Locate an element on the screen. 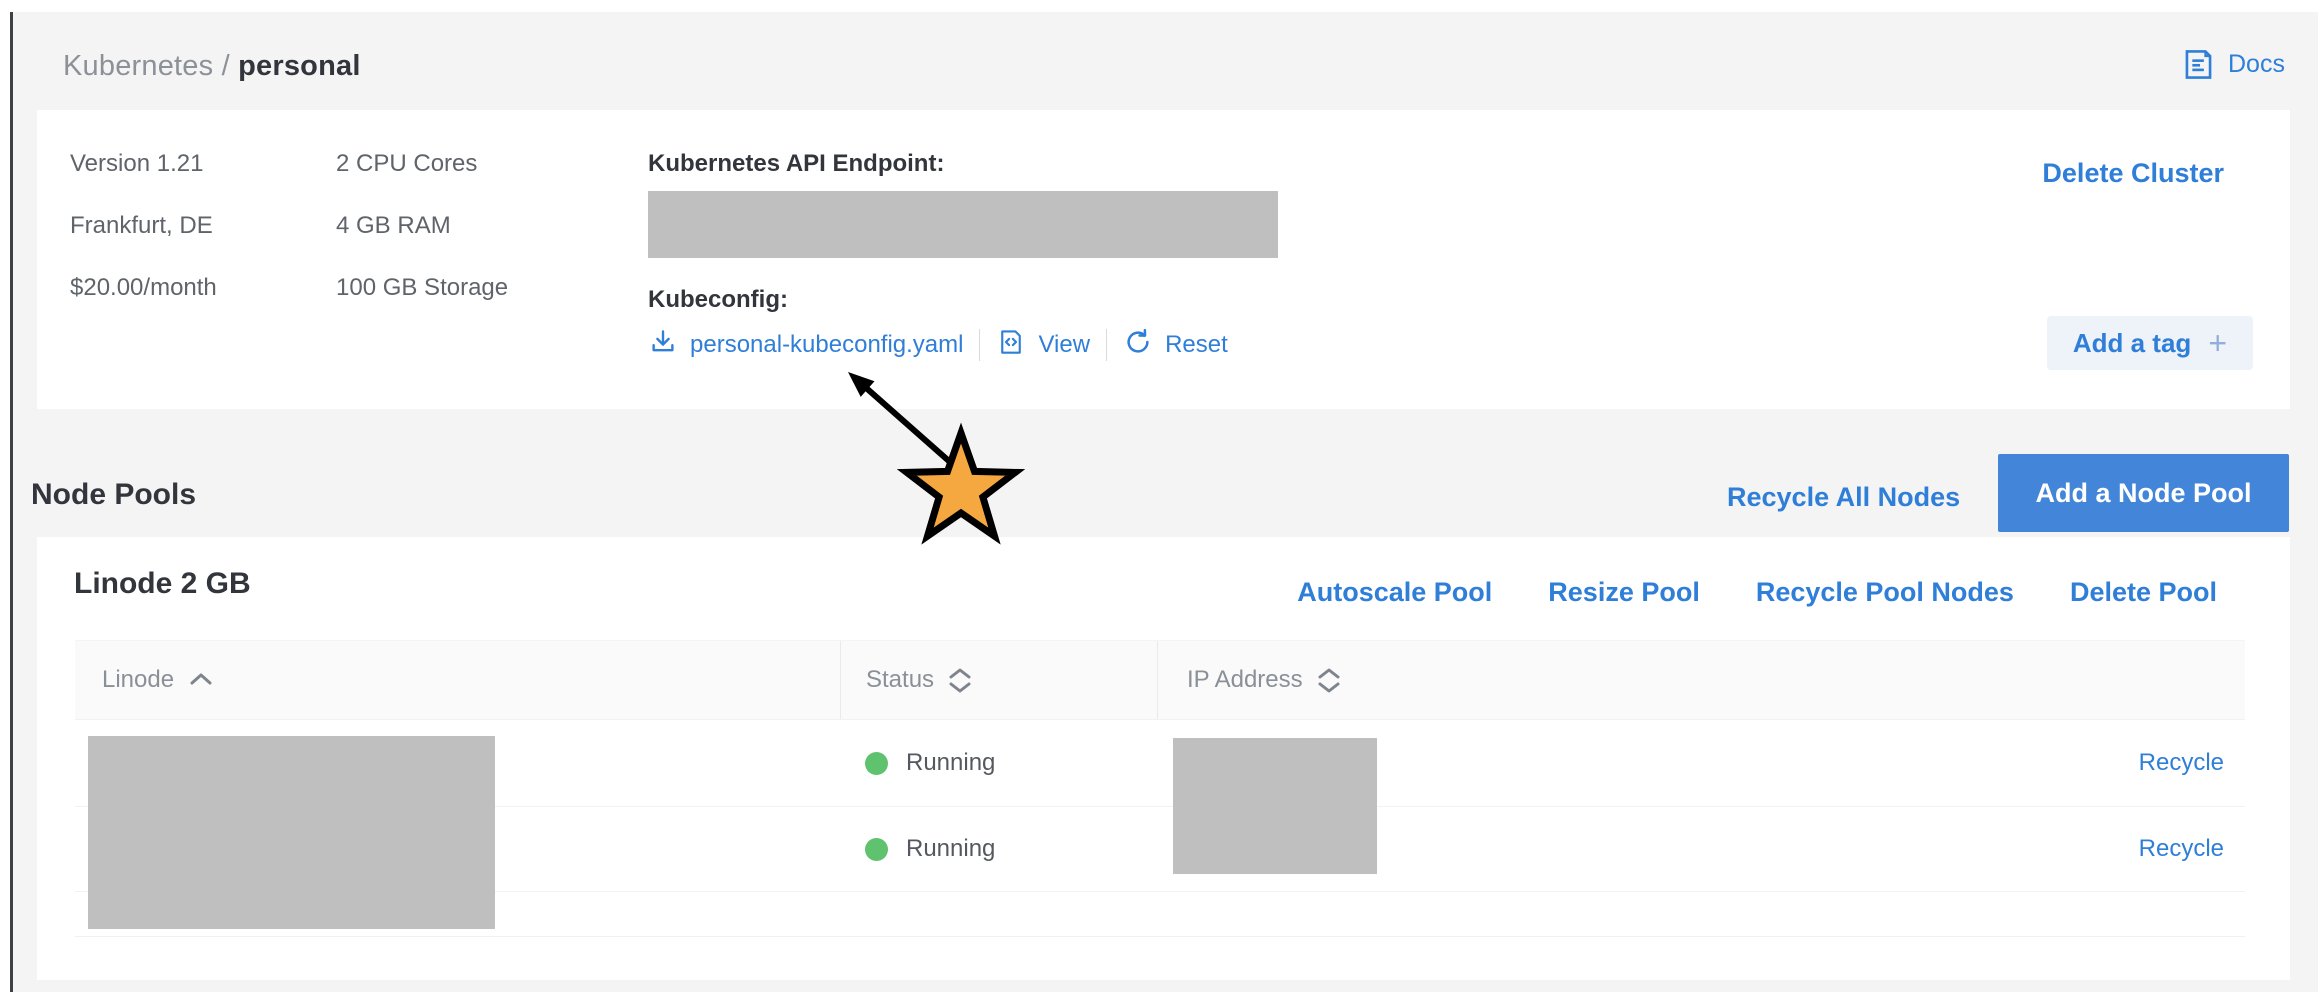  cluster-cpu: 2 CPU Cores is located at coordinates (407, 163).